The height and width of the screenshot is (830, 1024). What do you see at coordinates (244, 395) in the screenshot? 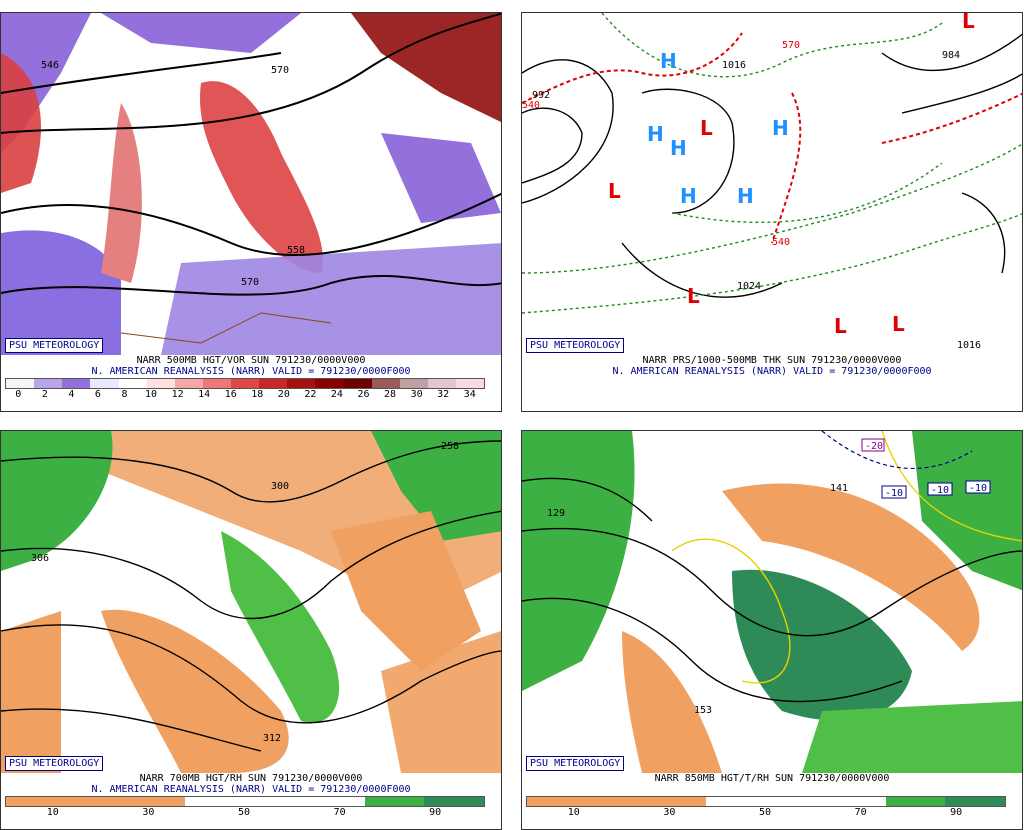
I see `colorbar-ticks: 0 2 4 6 8 10 12 14 16 18 20 22 24 26 28 30 32 34` at bounding box center [244, 395].